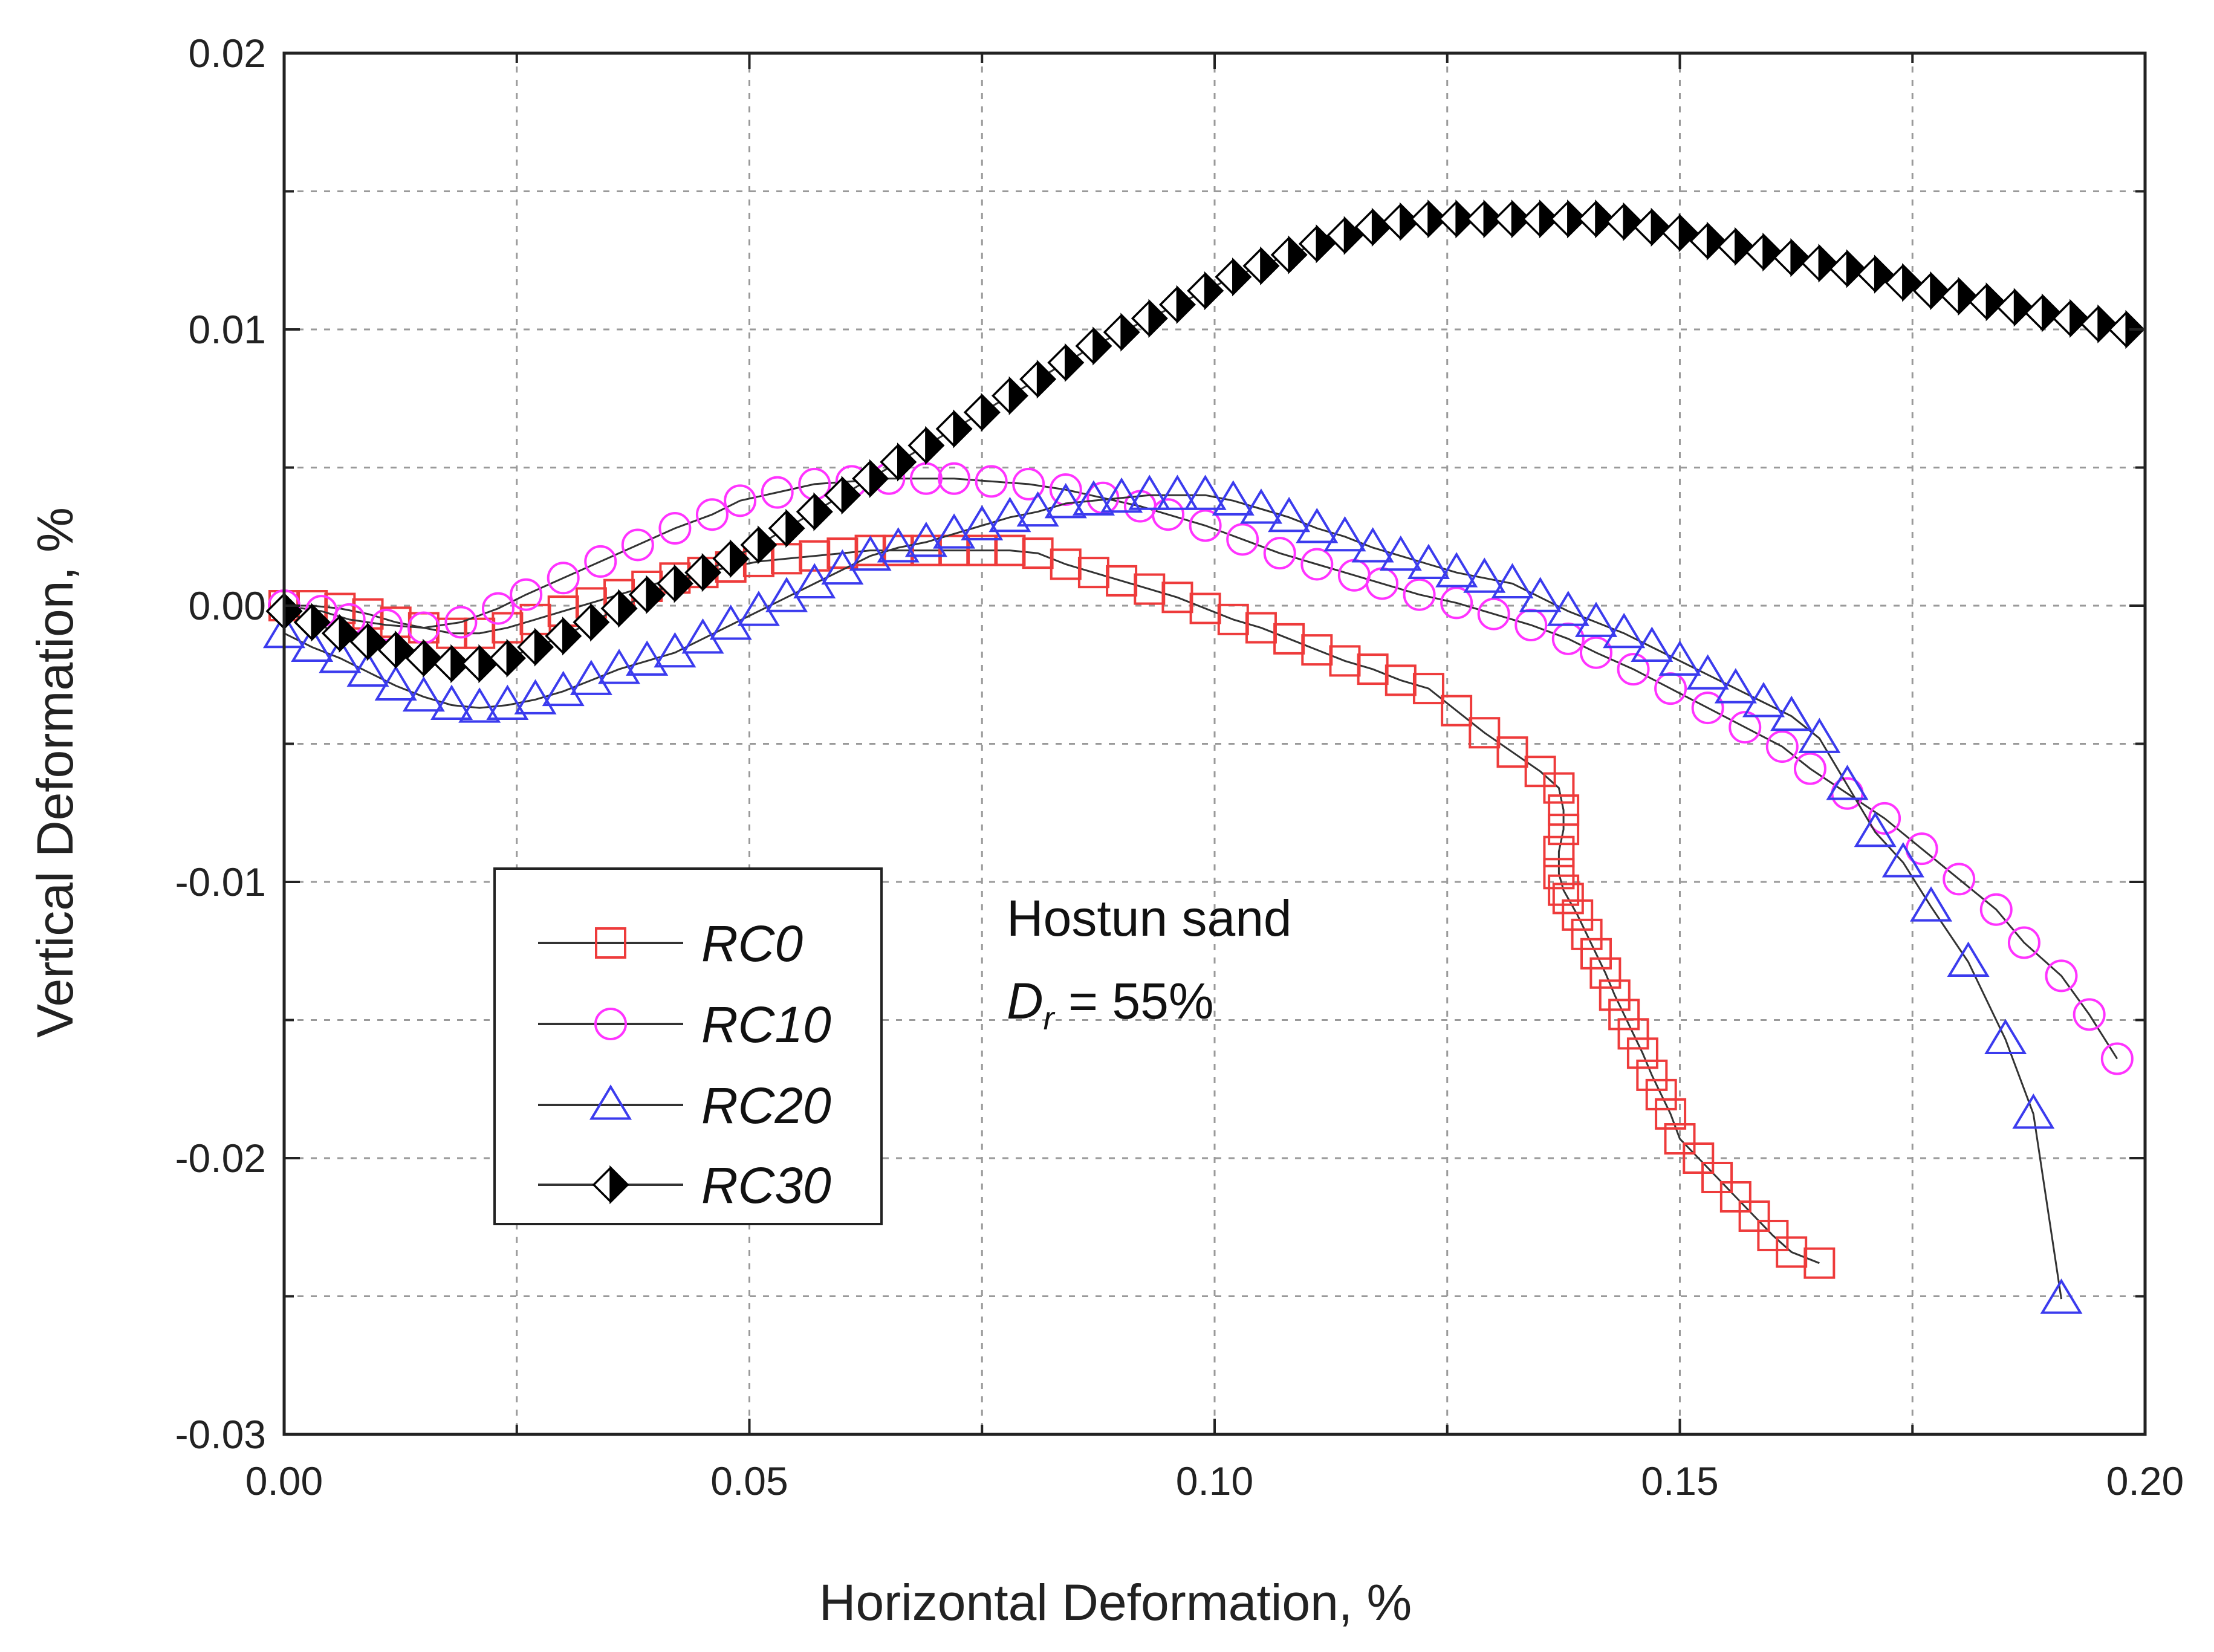 The height and width of the screenshot is (1652, 2214). Describe the element at coordinates (220, 744) in the screenshot. I see `y-tick-labels: 0.02 0.01 0.00 -0.01 -0.02 -0.03` at that location.